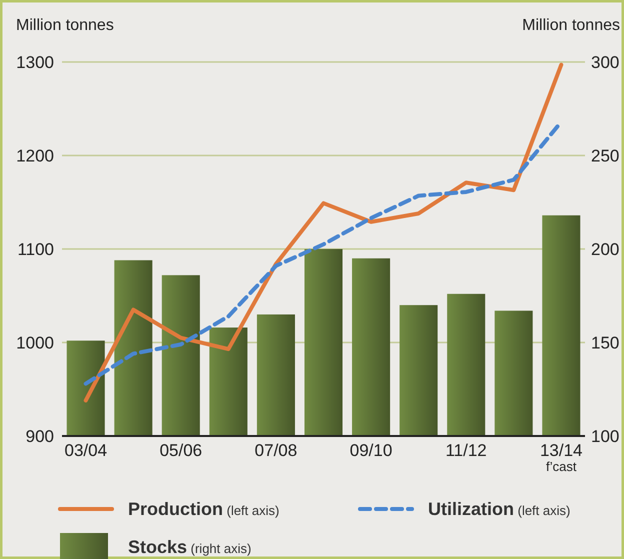 This screenshot has height=559, width=624. What do you see at coordinates (204, 509) in the screenshot?
I see `legend-label: Production (left axis)` at bounding box center [204, 509].